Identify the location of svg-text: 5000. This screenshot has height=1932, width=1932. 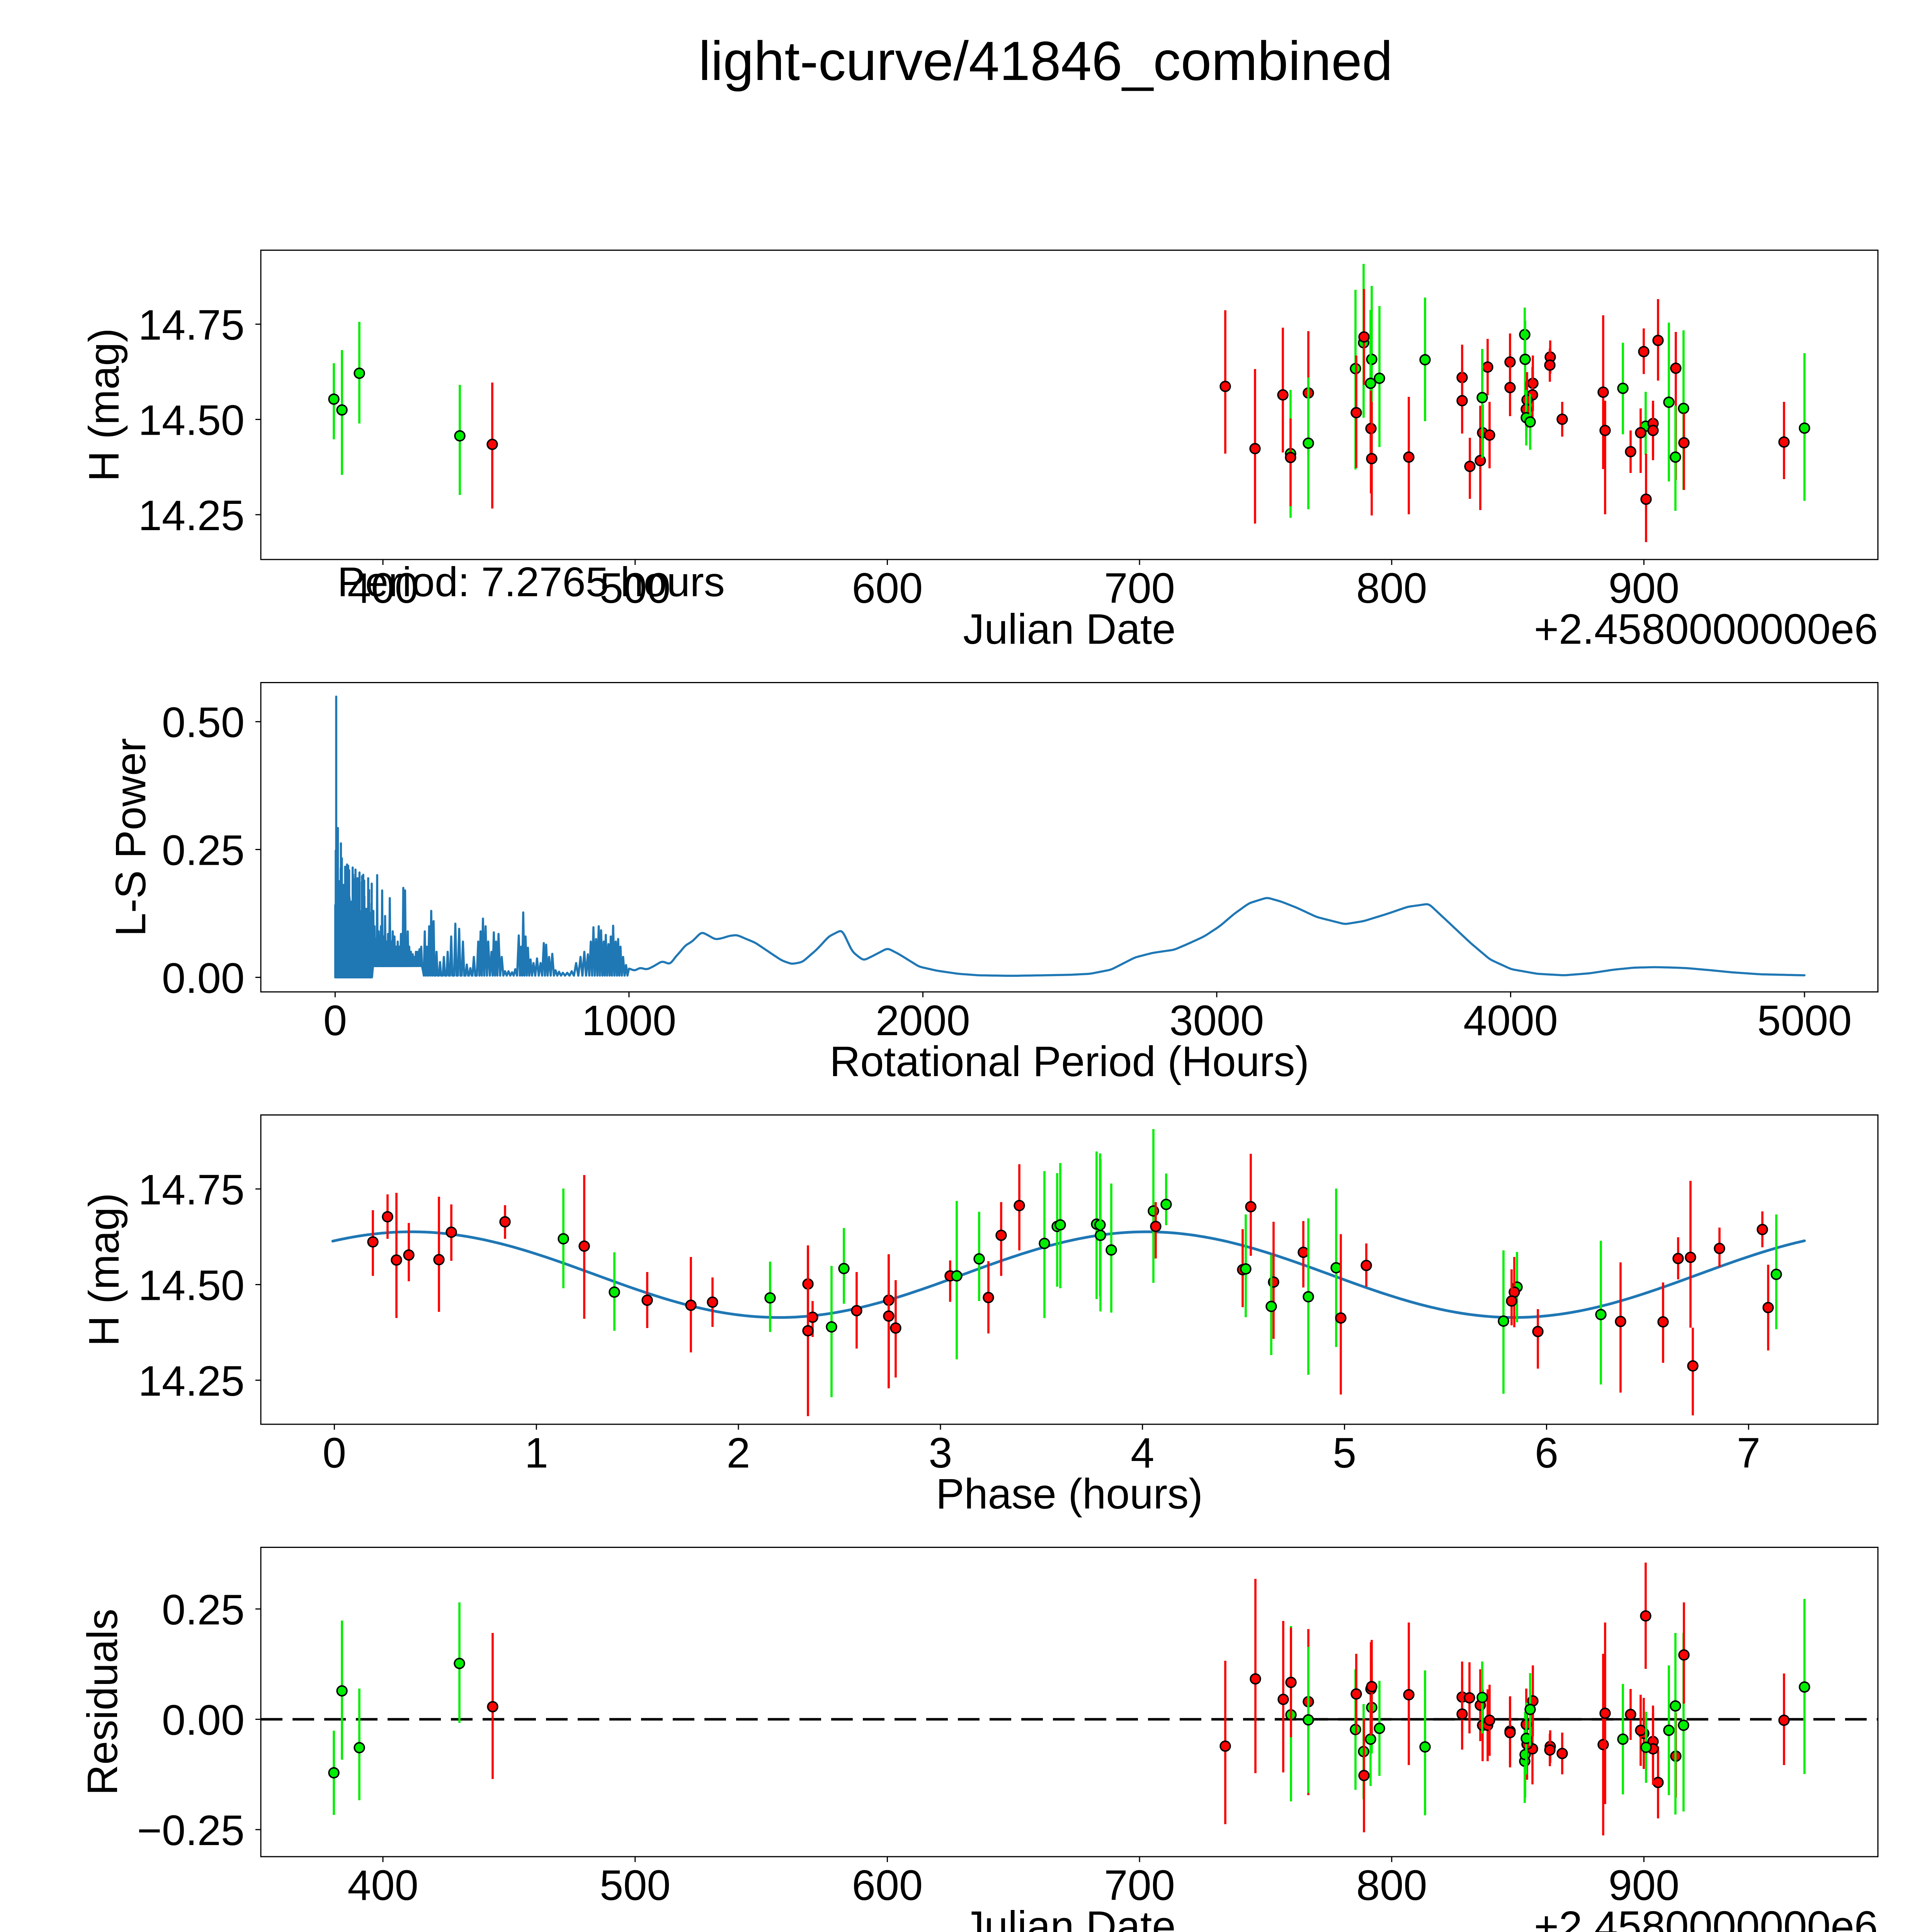
(1804, 1020).